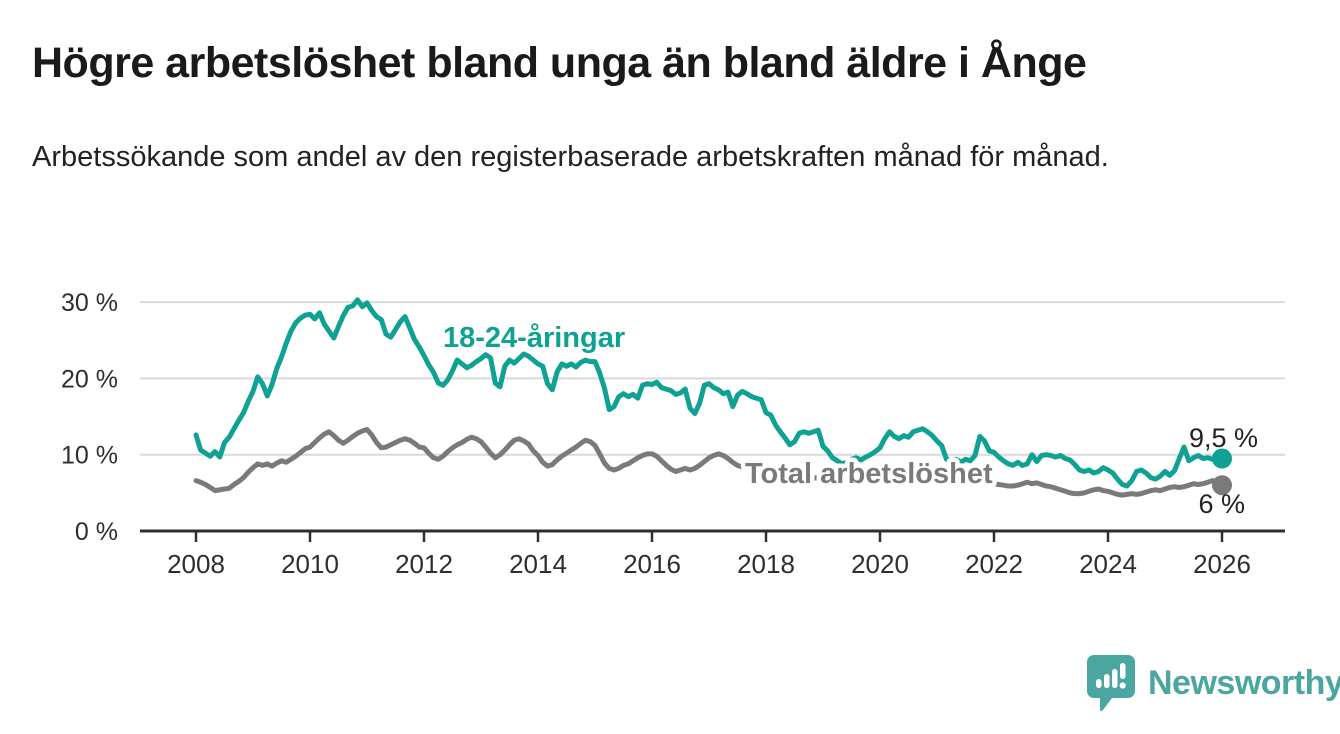 The height and width of the screenshot is (734, 1340). I want to click on speech-bubble-shape, so click(1111, 683).